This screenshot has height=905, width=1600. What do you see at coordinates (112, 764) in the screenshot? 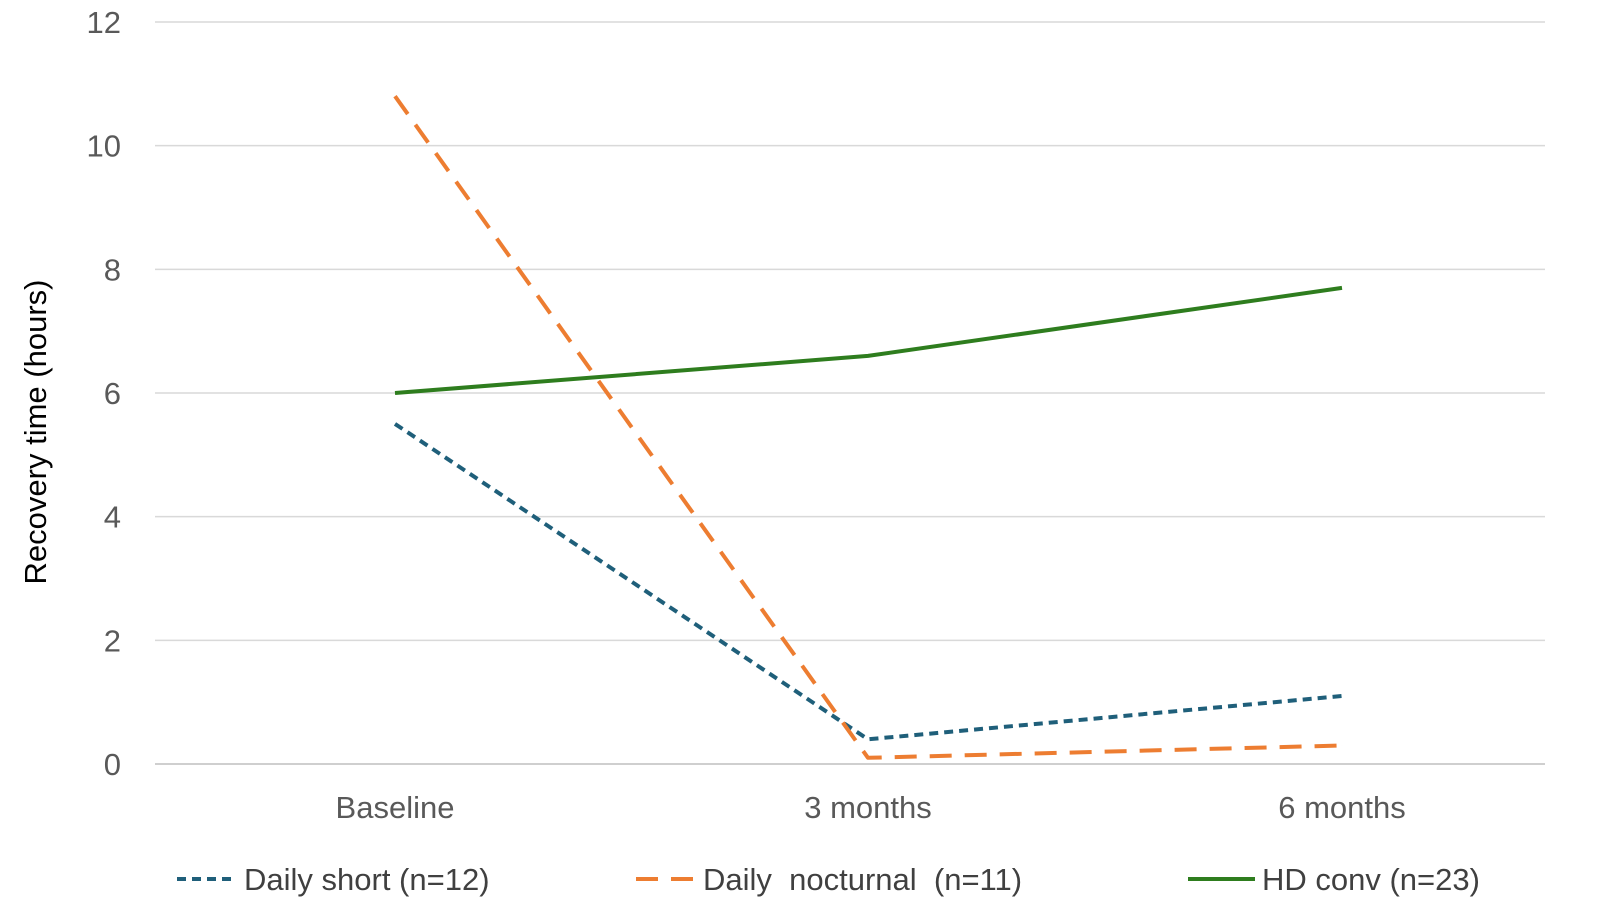
I see `y-tick-label: 0` at bounding box center [112, 764].